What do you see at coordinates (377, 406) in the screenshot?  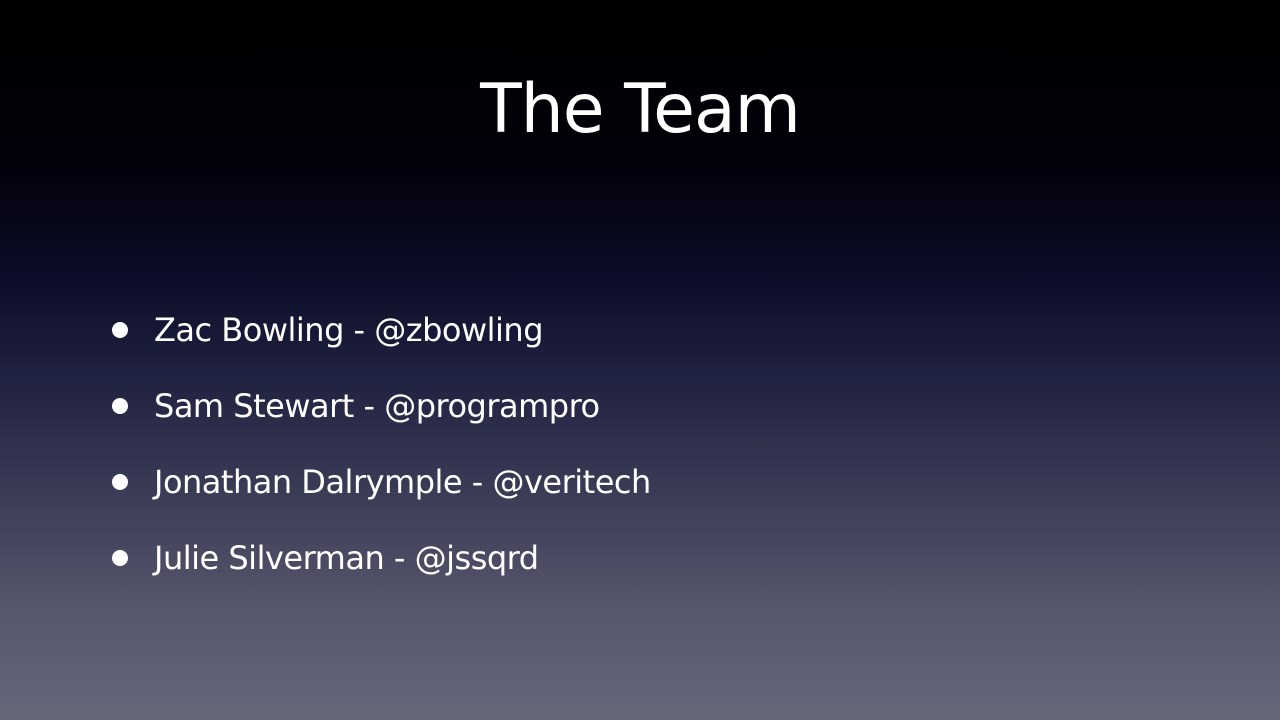 I see `team-member-text: Sam Stewart - @programpro` at bounding box center [377, 406].